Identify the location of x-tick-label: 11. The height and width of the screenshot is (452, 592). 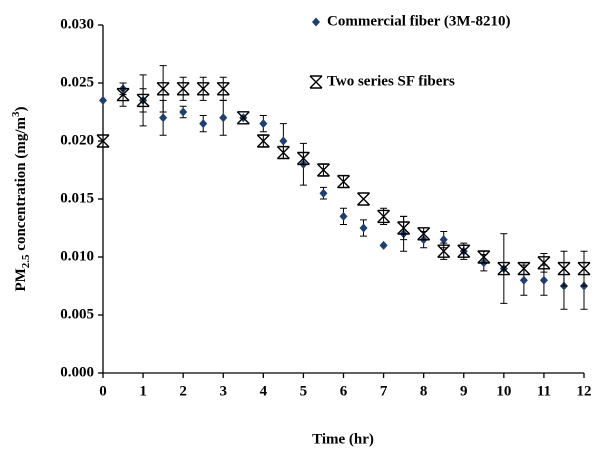
(544, 391).